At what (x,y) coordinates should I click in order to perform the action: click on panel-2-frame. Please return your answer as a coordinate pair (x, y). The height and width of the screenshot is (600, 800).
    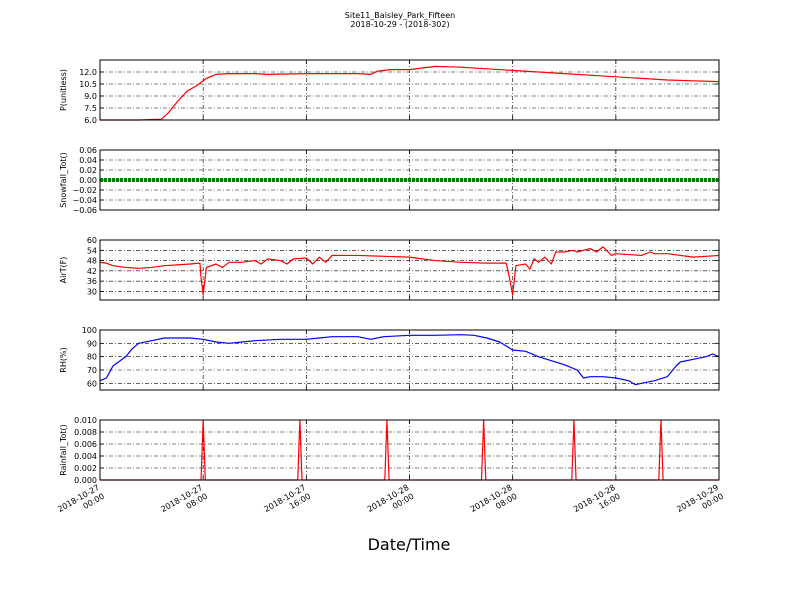
    Looking at the image, I should click on (409, 180).